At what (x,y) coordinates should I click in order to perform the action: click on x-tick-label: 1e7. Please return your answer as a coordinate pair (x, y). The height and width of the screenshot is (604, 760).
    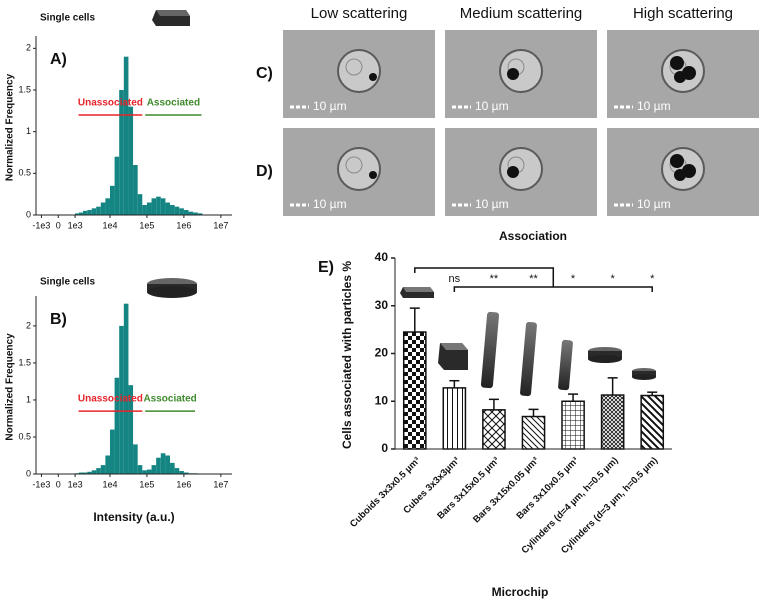
    Looking at the image, I should click on (220, 225).